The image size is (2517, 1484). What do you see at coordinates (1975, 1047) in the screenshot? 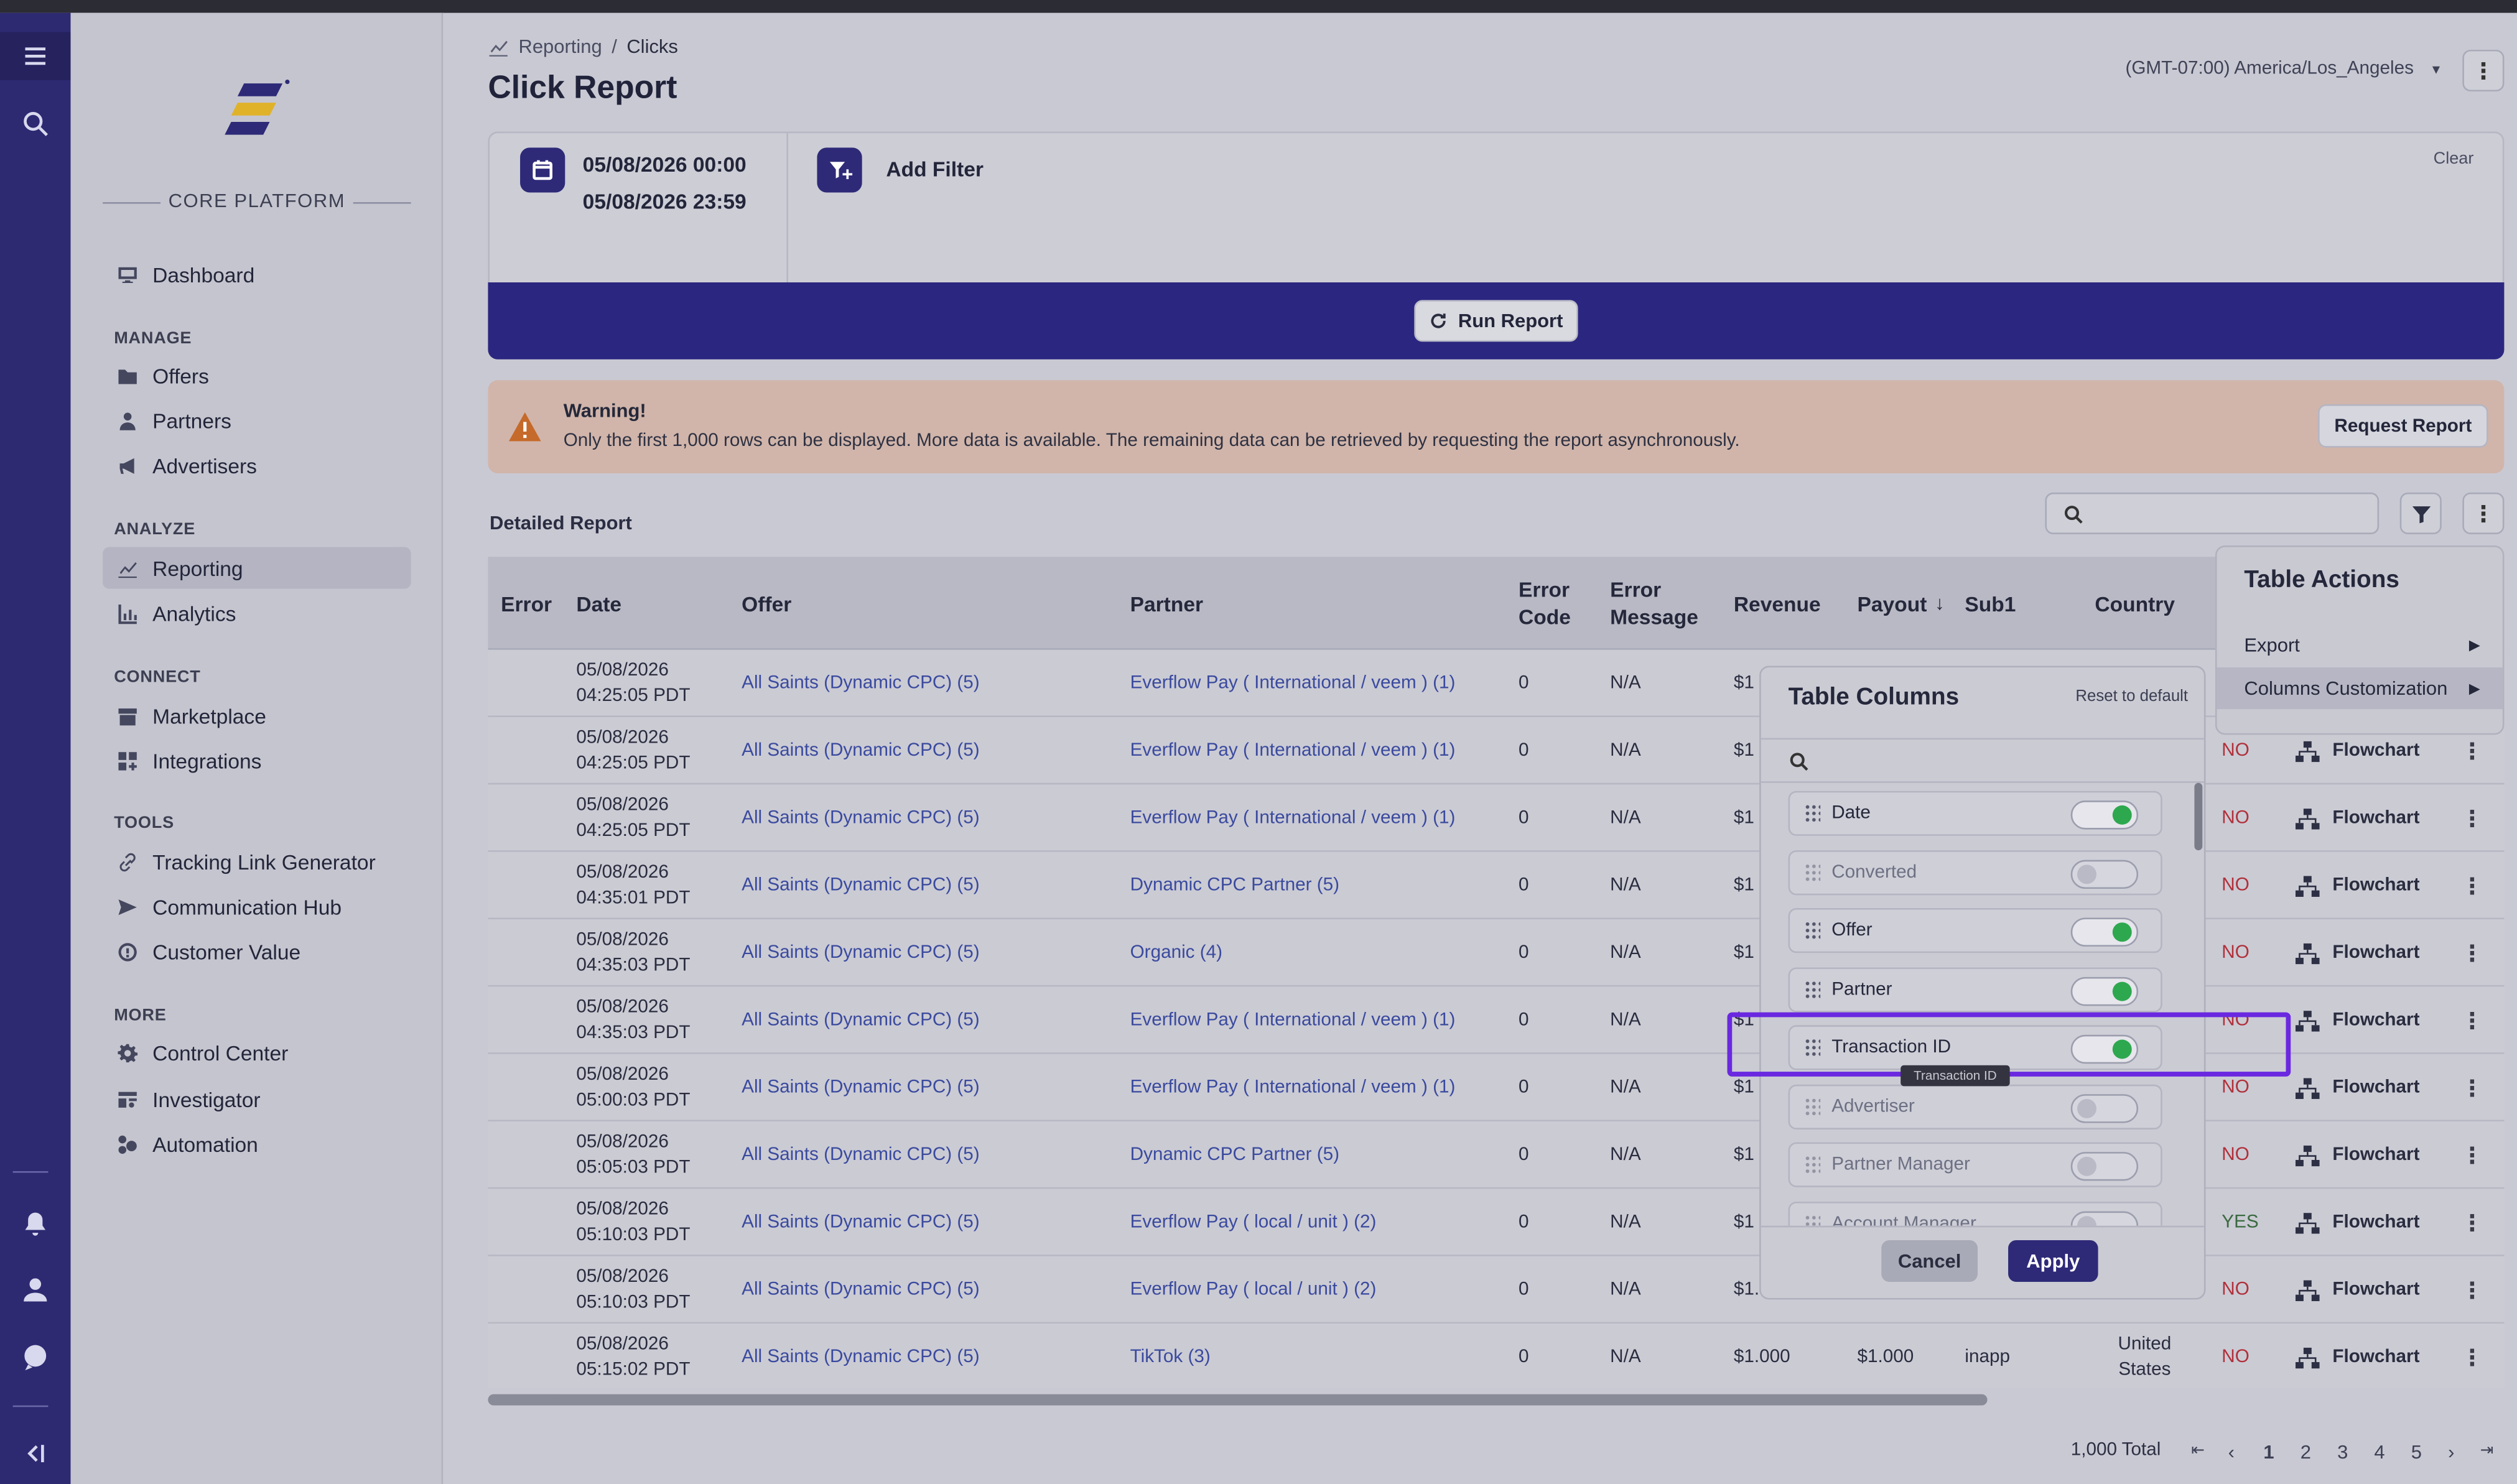
I see `column-toggle-item: Transaction ID` at bounding box center [1975, 1047].